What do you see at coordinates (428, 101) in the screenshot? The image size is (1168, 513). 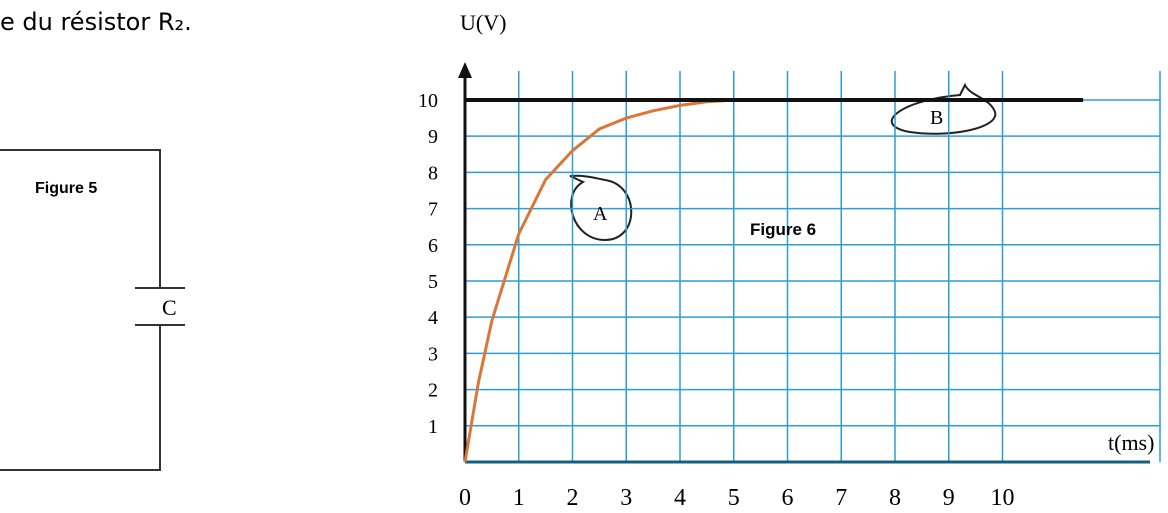 I see `y-tick-label: 10` at bounding box center [428, 101].